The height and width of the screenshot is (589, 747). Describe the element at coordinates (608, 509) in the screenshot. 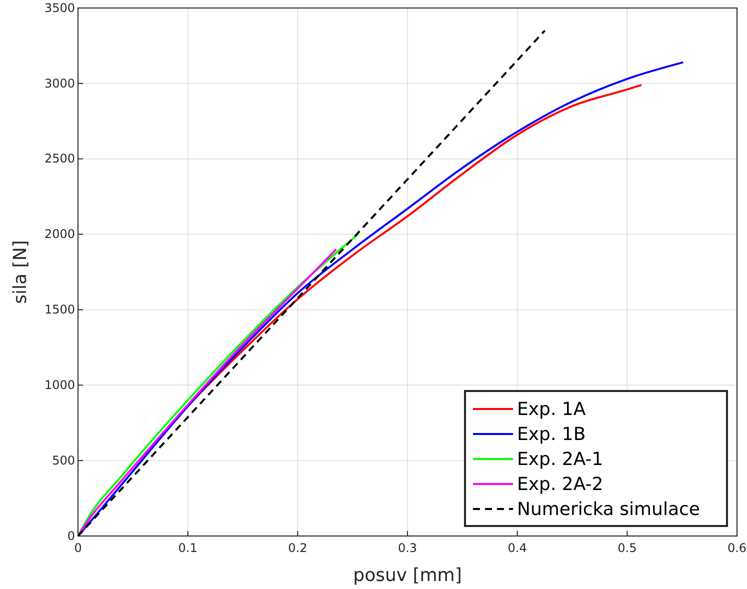

I see `legend-label: Numericka simulace` at that location.